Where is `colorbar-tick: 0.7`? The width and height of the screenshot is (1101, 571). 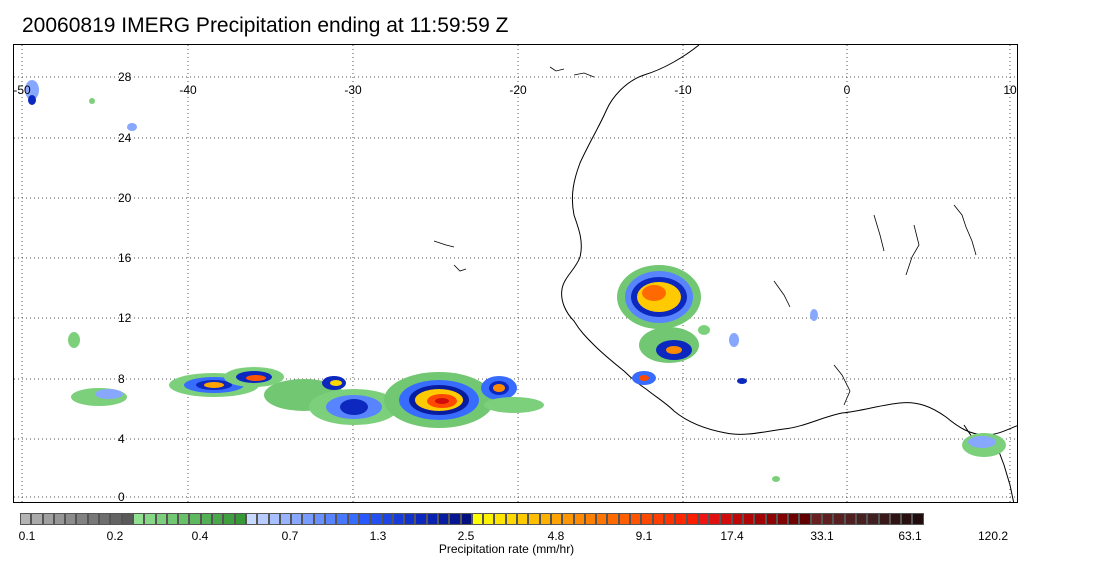
colorbar-tick: 0.7 is located at coordinates (290, 536).